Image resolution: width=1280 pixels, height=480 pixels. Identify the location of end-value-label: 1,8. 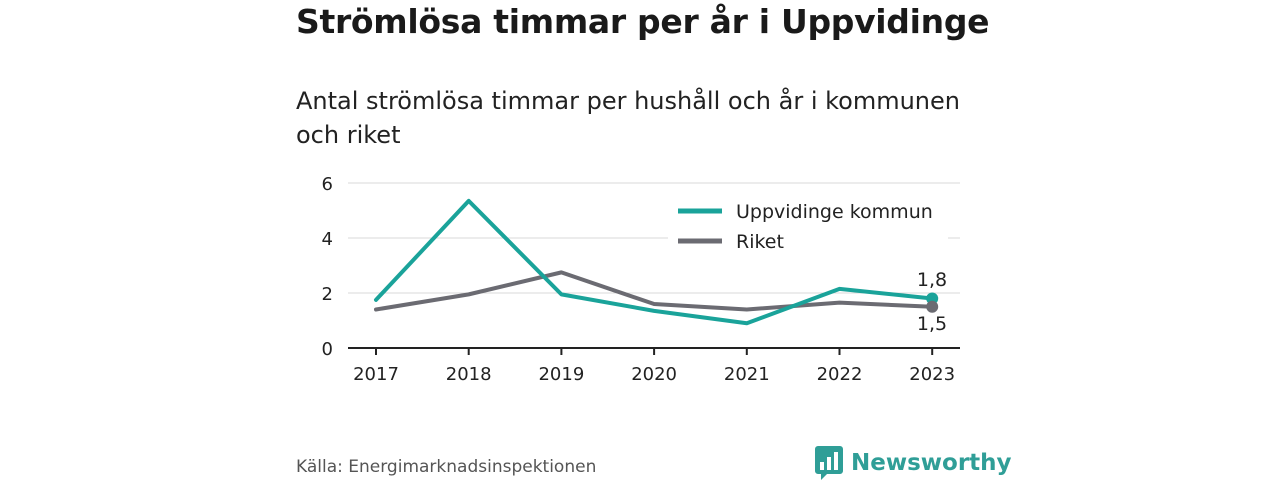
(932, 280).